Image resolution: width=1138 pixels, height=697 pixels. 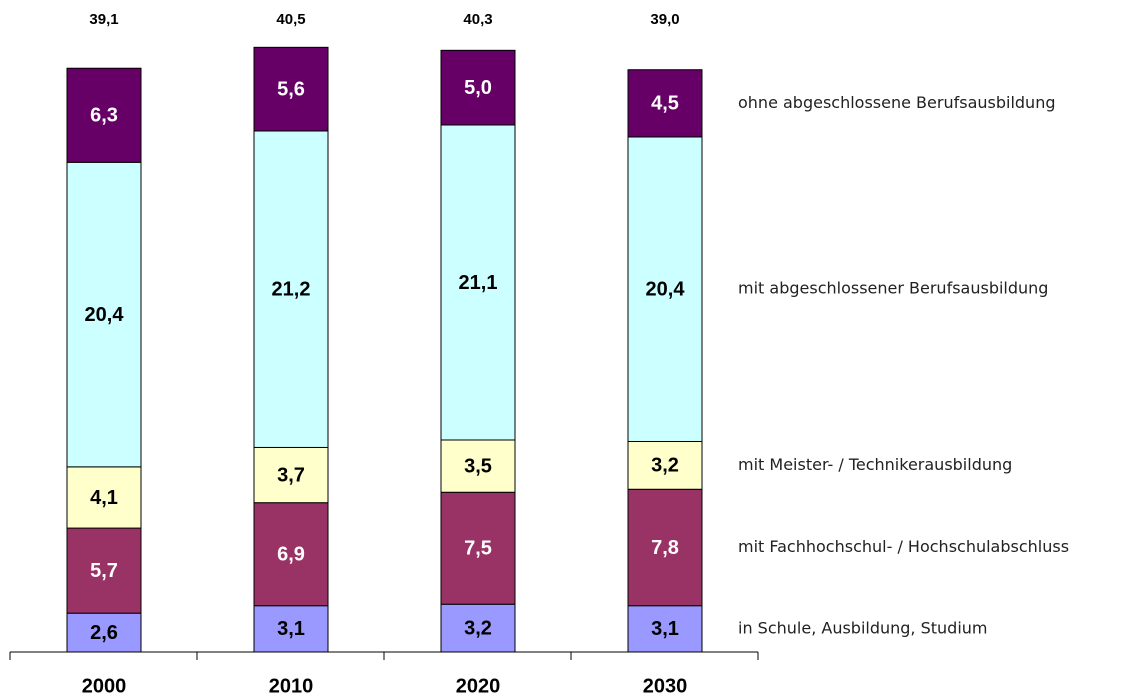 I want to click on value-label: 4,5, so click(x=665, y=104).